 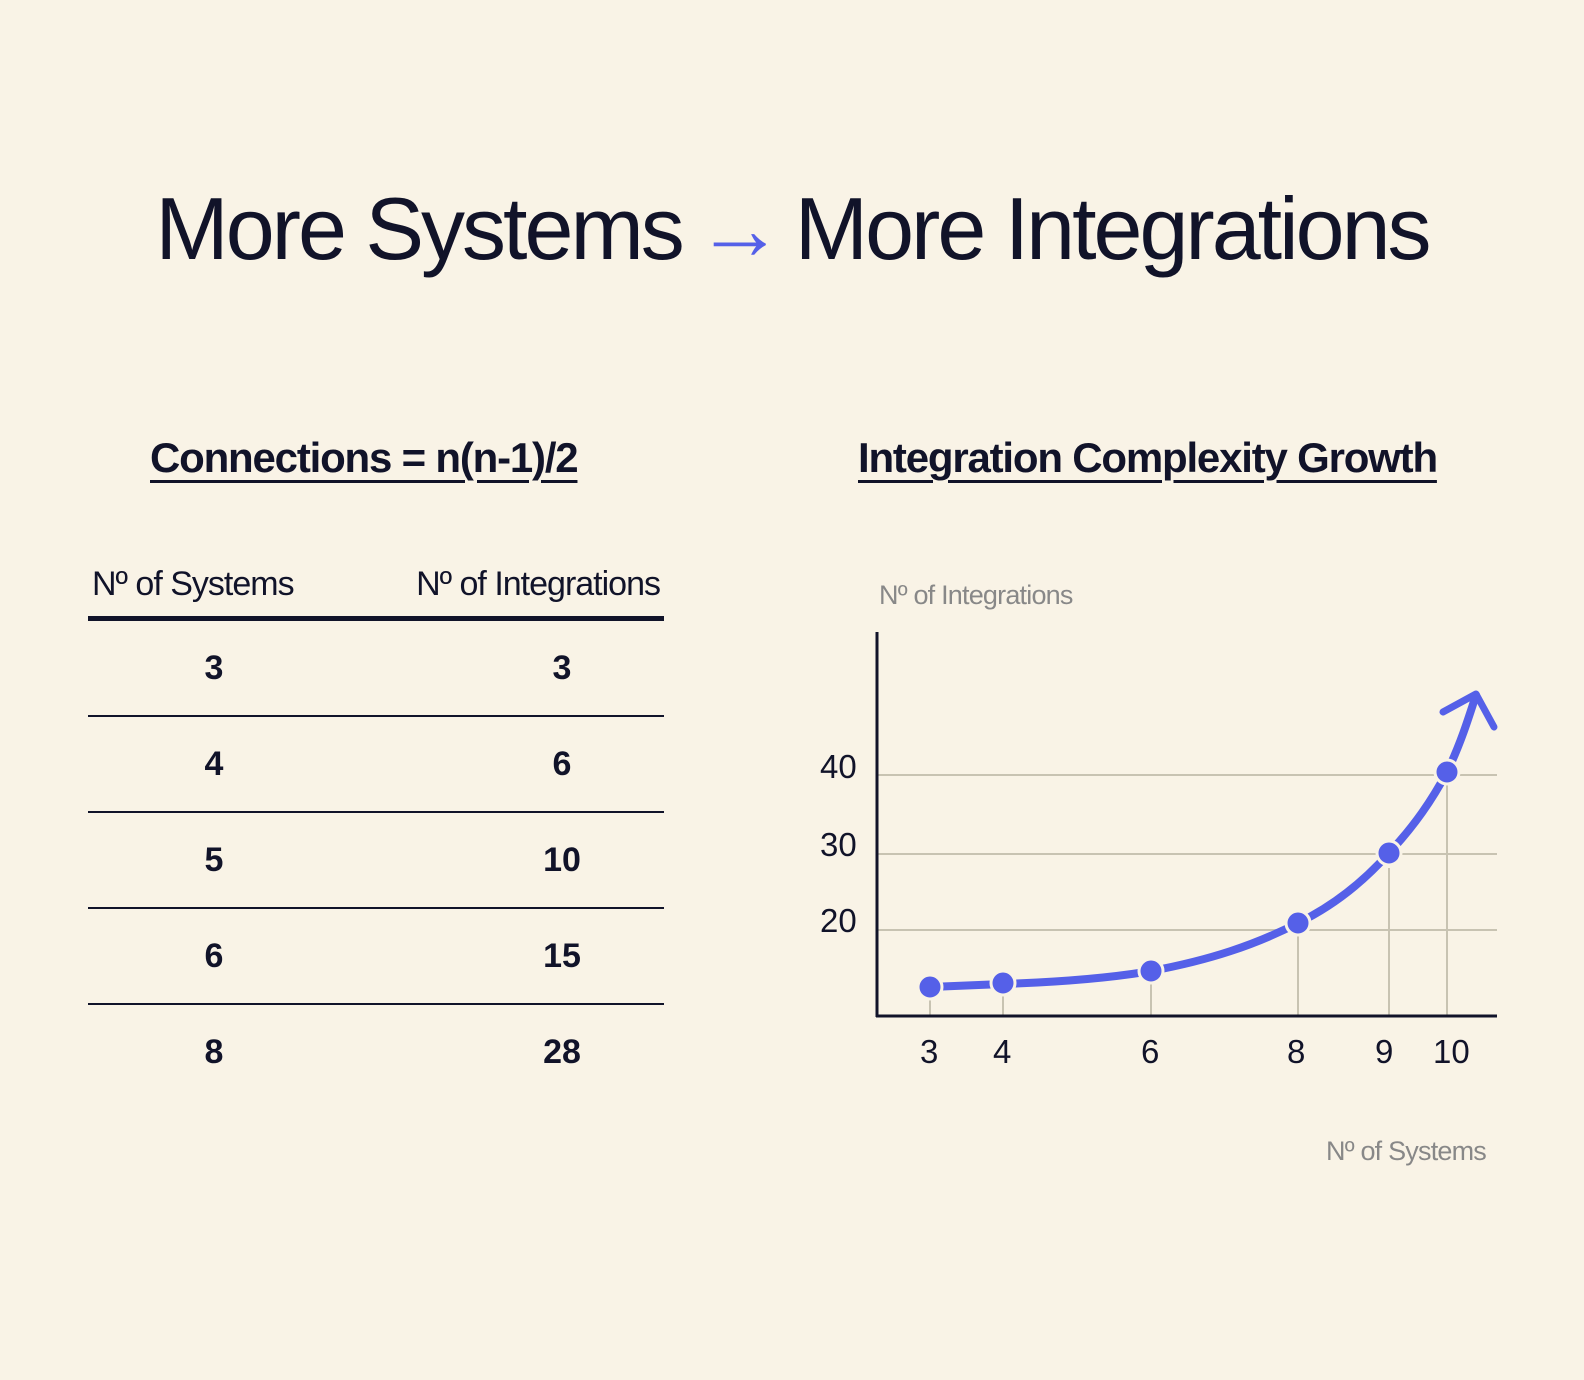 What do you see at coordinates (214, 763) in the screenshot?
I see `cell-systems: 4` at bounding box center [214, 763].